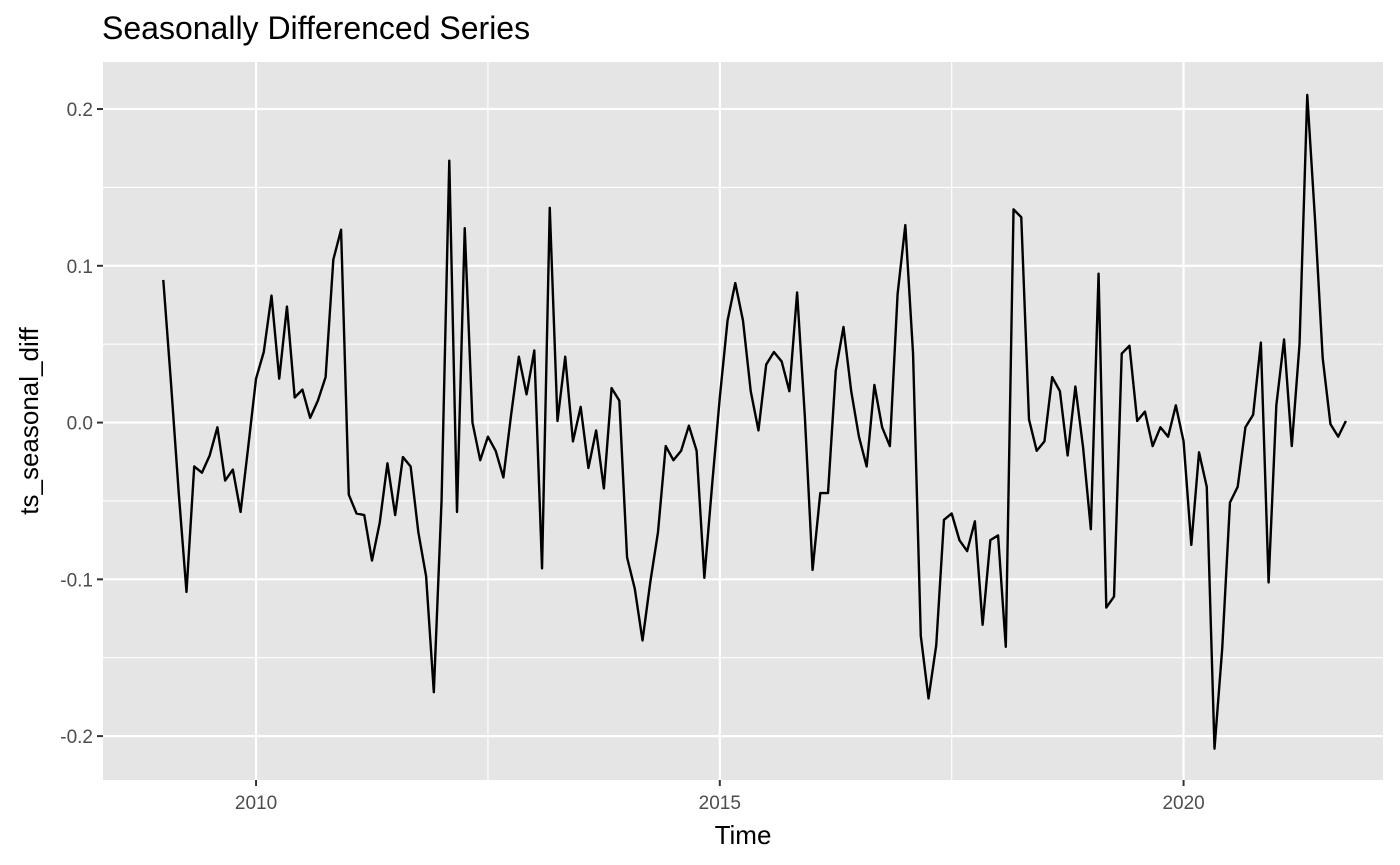 The height and width of the screenshot is (865, 1400). Describe the element at coordinates (80, 267) in the screenshot. I see `y-tick-label: 0.1` at that location.